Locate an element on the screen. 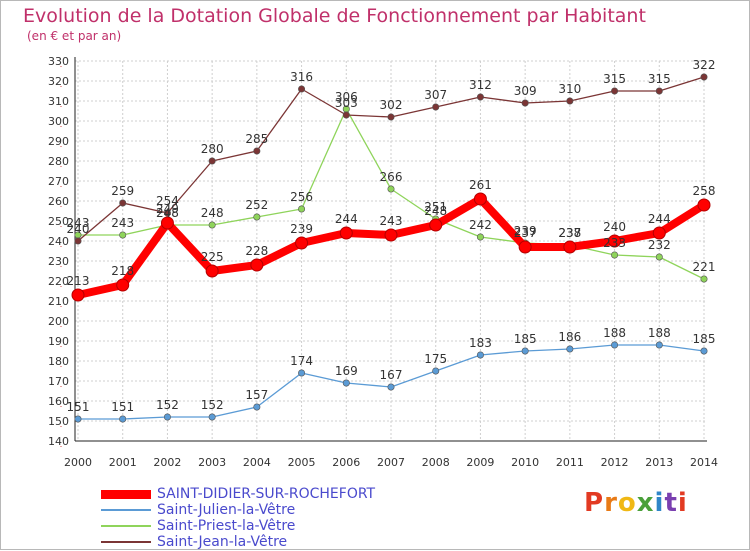 The height and width of the screenshot is (551, 750). data-label: 285 is located at coordinates (256, 139).